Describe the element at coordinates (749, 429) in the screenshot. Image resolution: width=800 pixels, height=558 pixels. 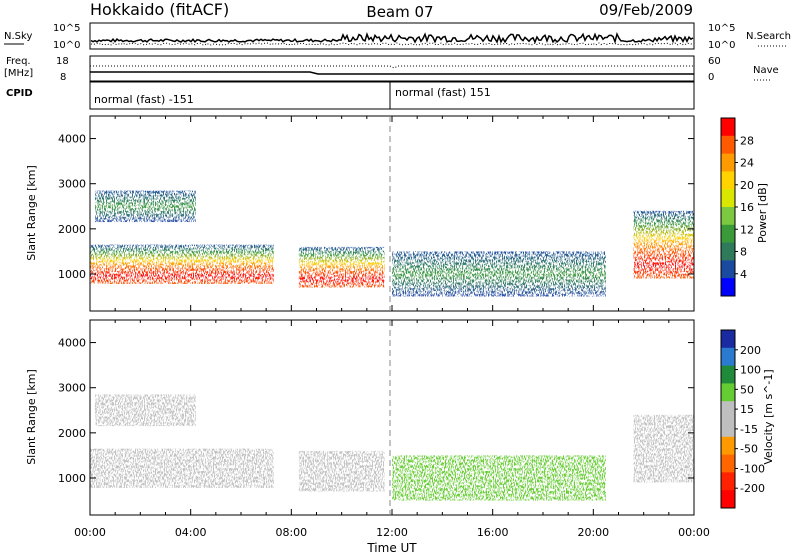
I see `colorbar-tick-label: -15` at that location.